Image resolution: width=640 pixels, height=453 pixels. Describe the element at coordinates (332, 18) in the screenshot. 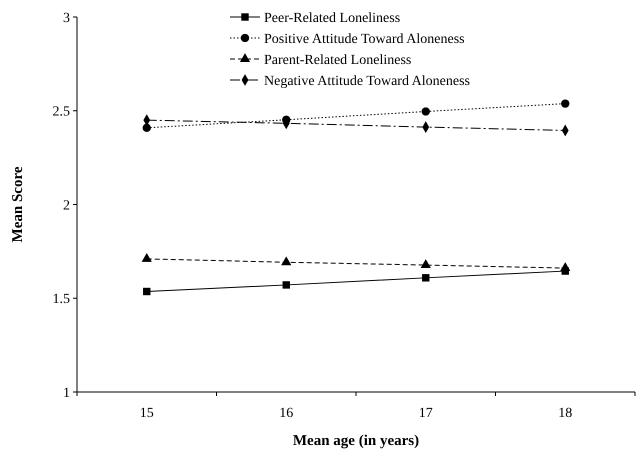

I see `legend-label: Peer-Related Loneliness` at that location.